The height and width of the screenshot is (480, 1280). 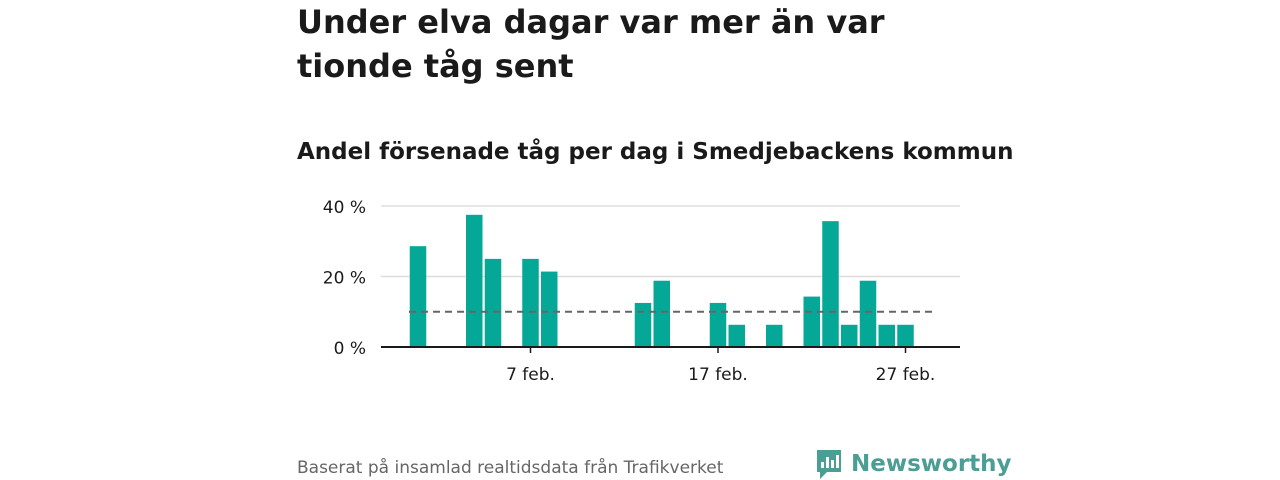 I want to click on y-tick-label: 20 %, so click(x=344, y=279).